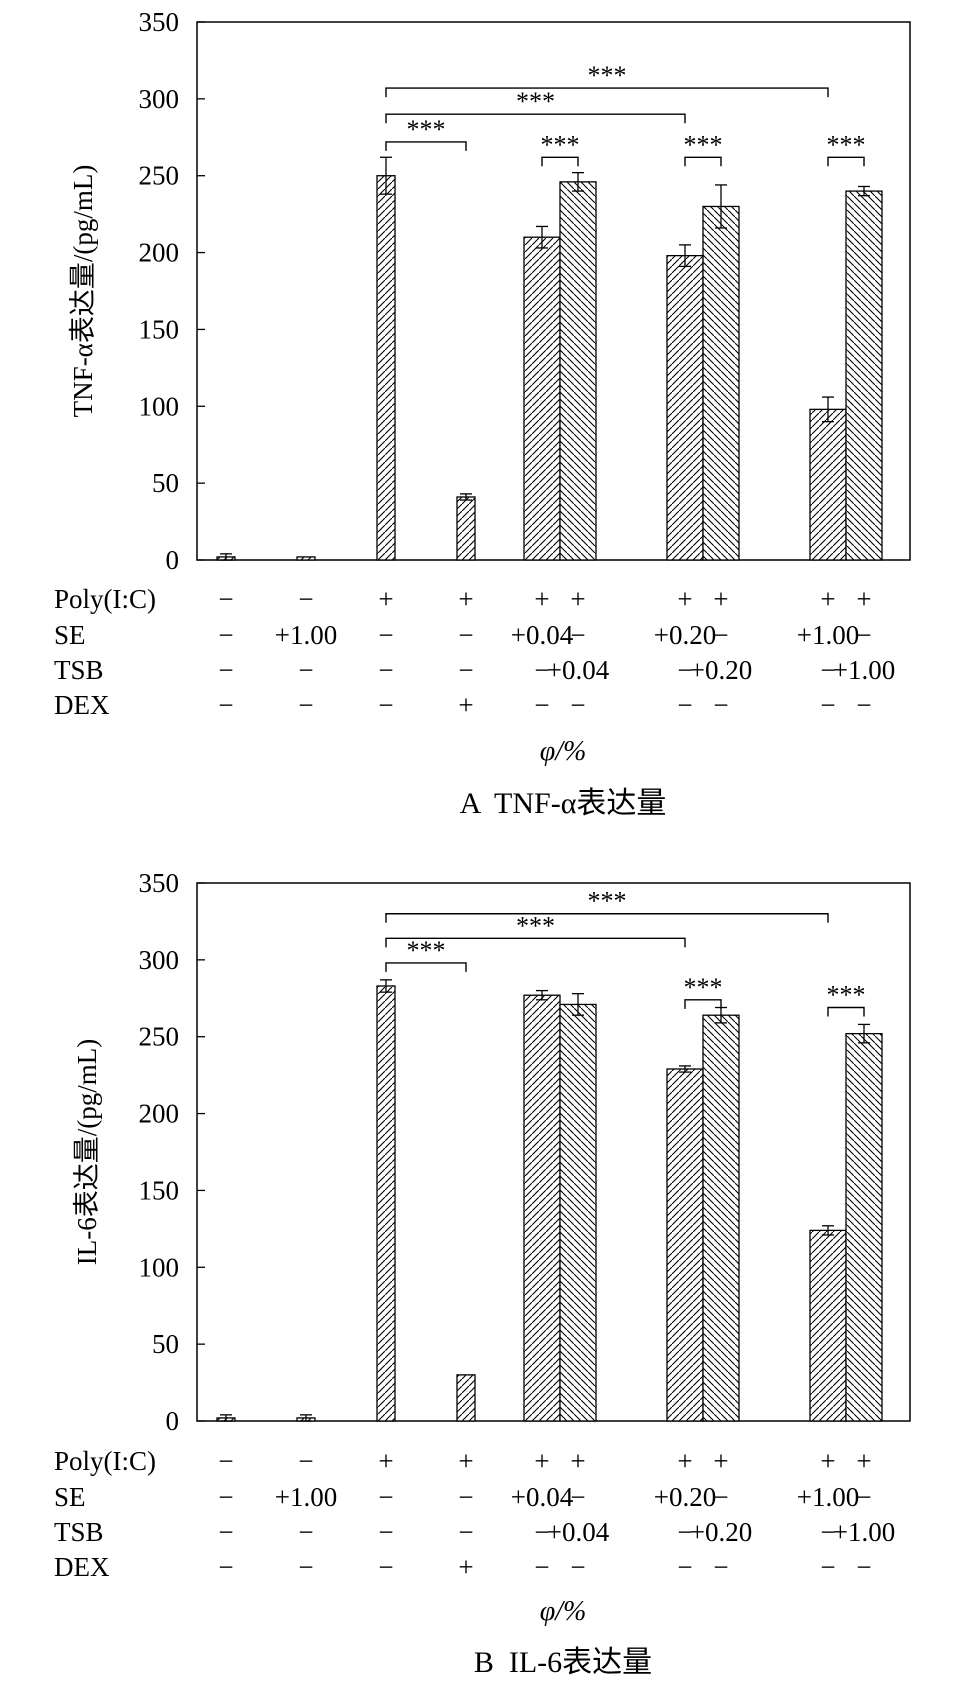 This screenshot has width=961, height=1687. What do you see at coordinates (165, 483) in the screenshot?
I see `y-tick-label: 50` at bounding box center [165, 483].